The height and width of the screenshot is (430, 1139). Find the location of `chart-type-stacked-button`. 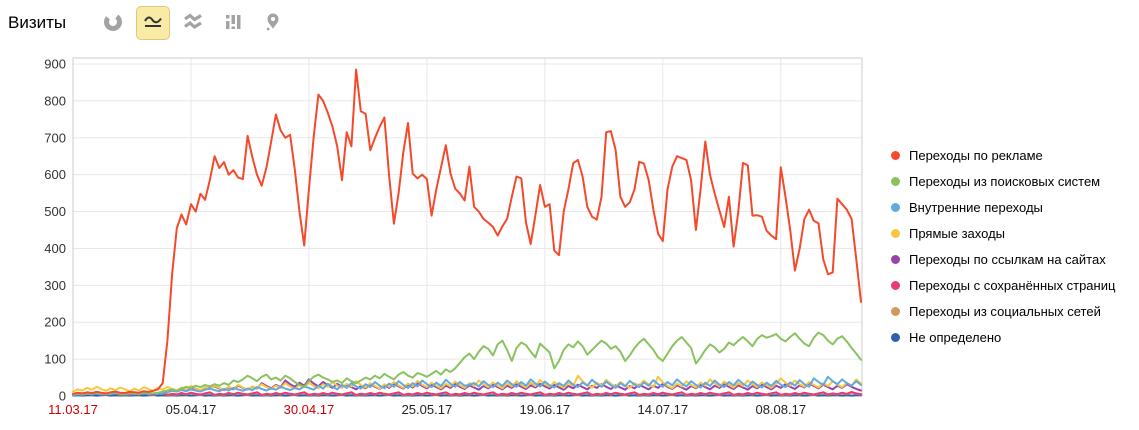

chart-type-stacked-button is located at coordinates (193, 23).